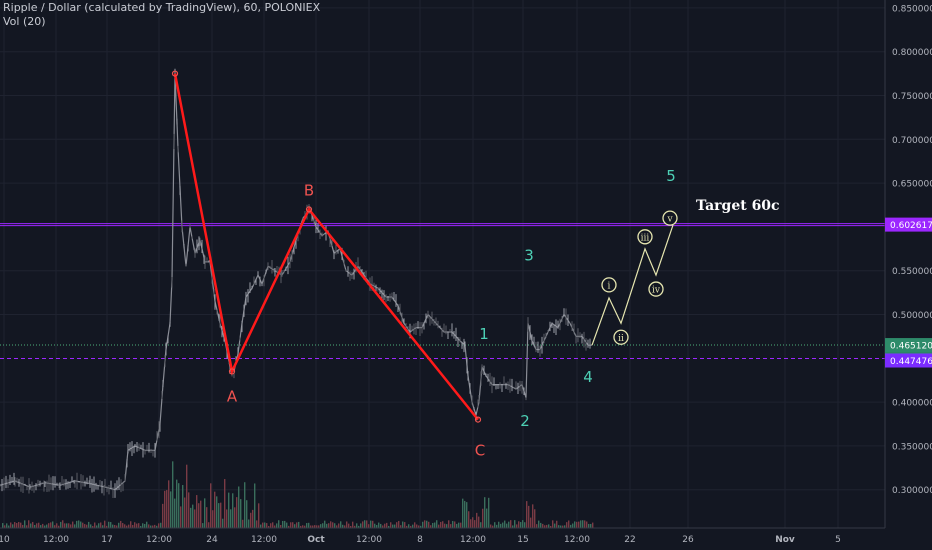  What do you see at coordinates (309, 209) in the screenshot?
I see `abc-pivot-marker` at bounding box center [309, 209].